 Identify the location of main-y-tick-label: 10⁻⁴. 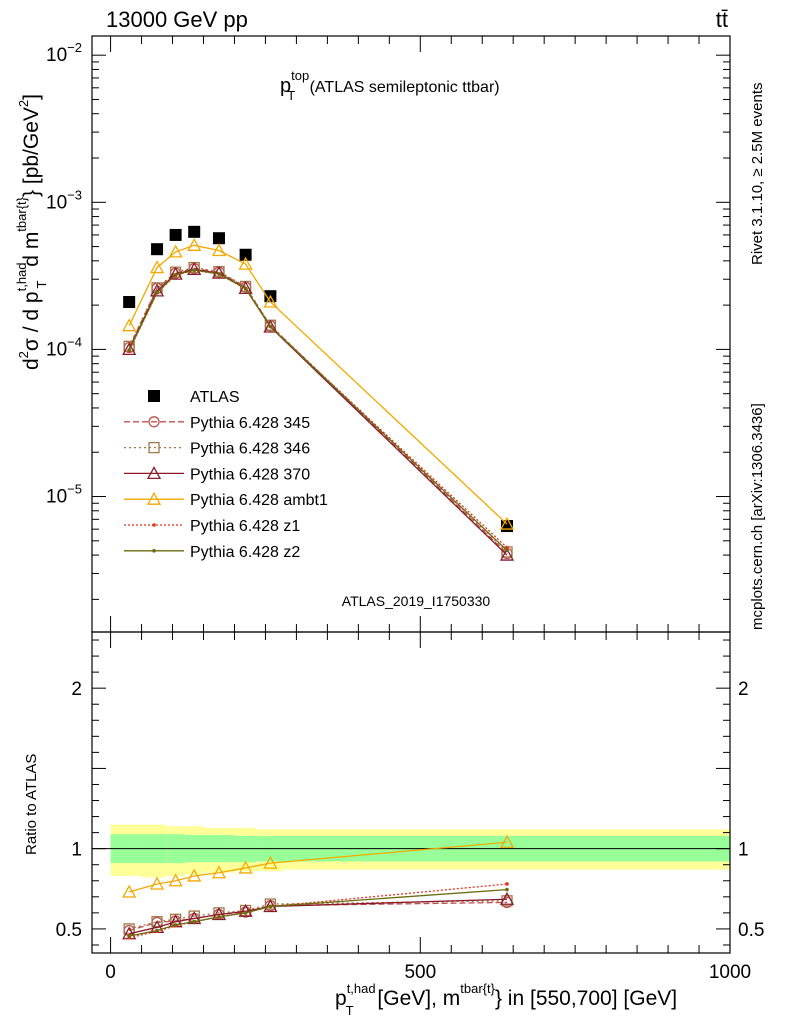
(64, 347).